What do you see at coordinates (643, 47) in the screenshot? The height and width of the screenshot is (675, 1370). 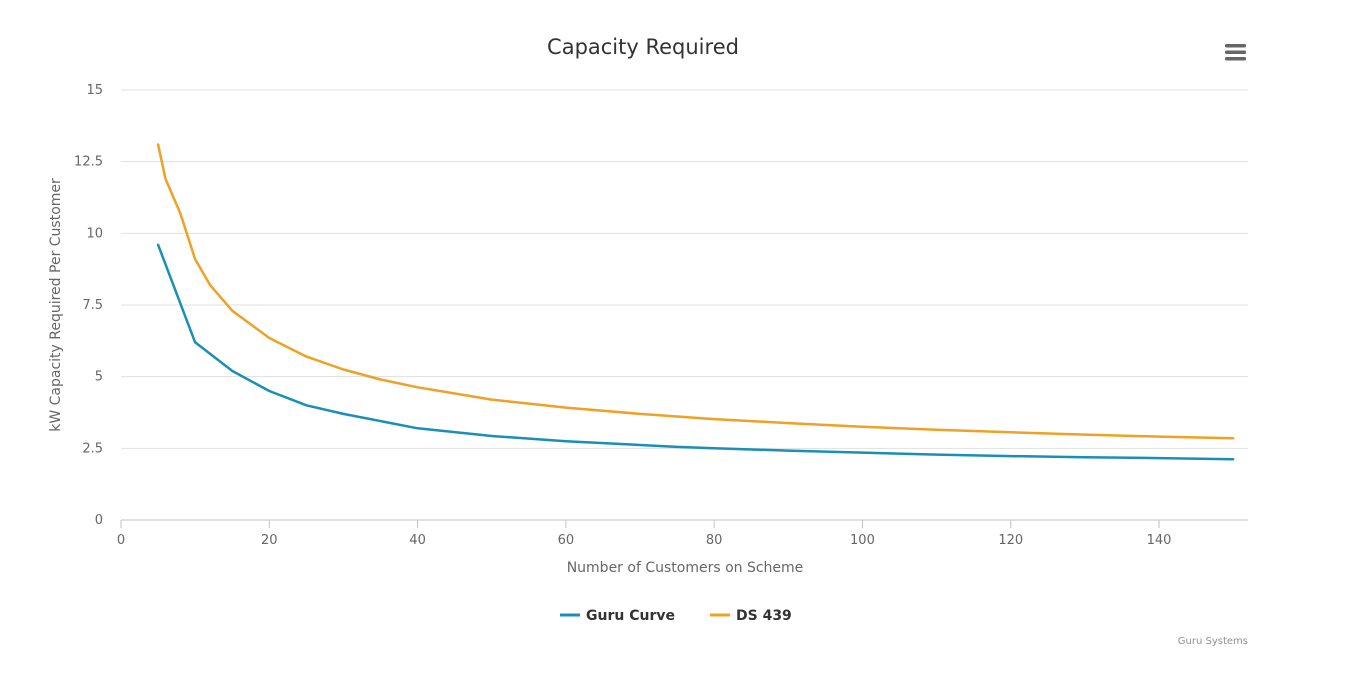 I see `chart-title: Capacity Required` at bounding box center [643, 47].